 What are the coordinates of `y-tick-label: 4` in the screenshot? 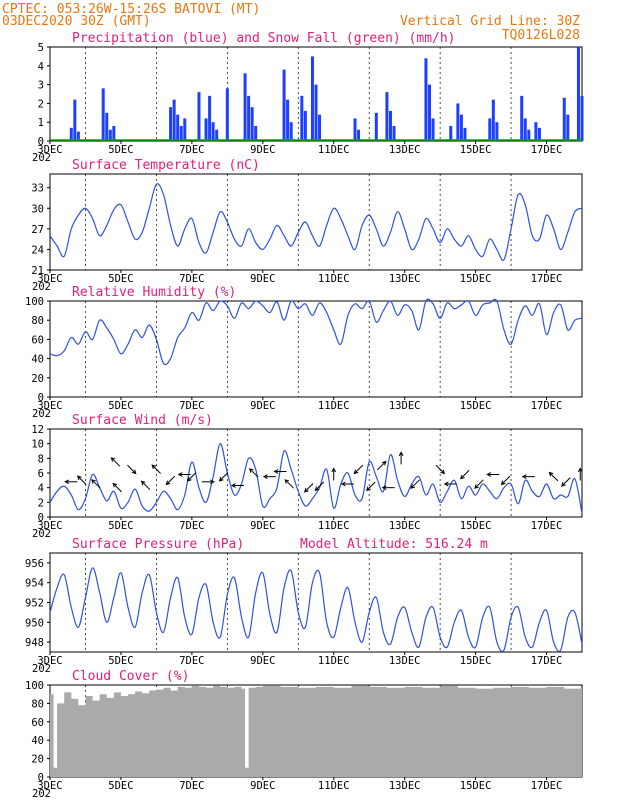 It's located at (41, 67).